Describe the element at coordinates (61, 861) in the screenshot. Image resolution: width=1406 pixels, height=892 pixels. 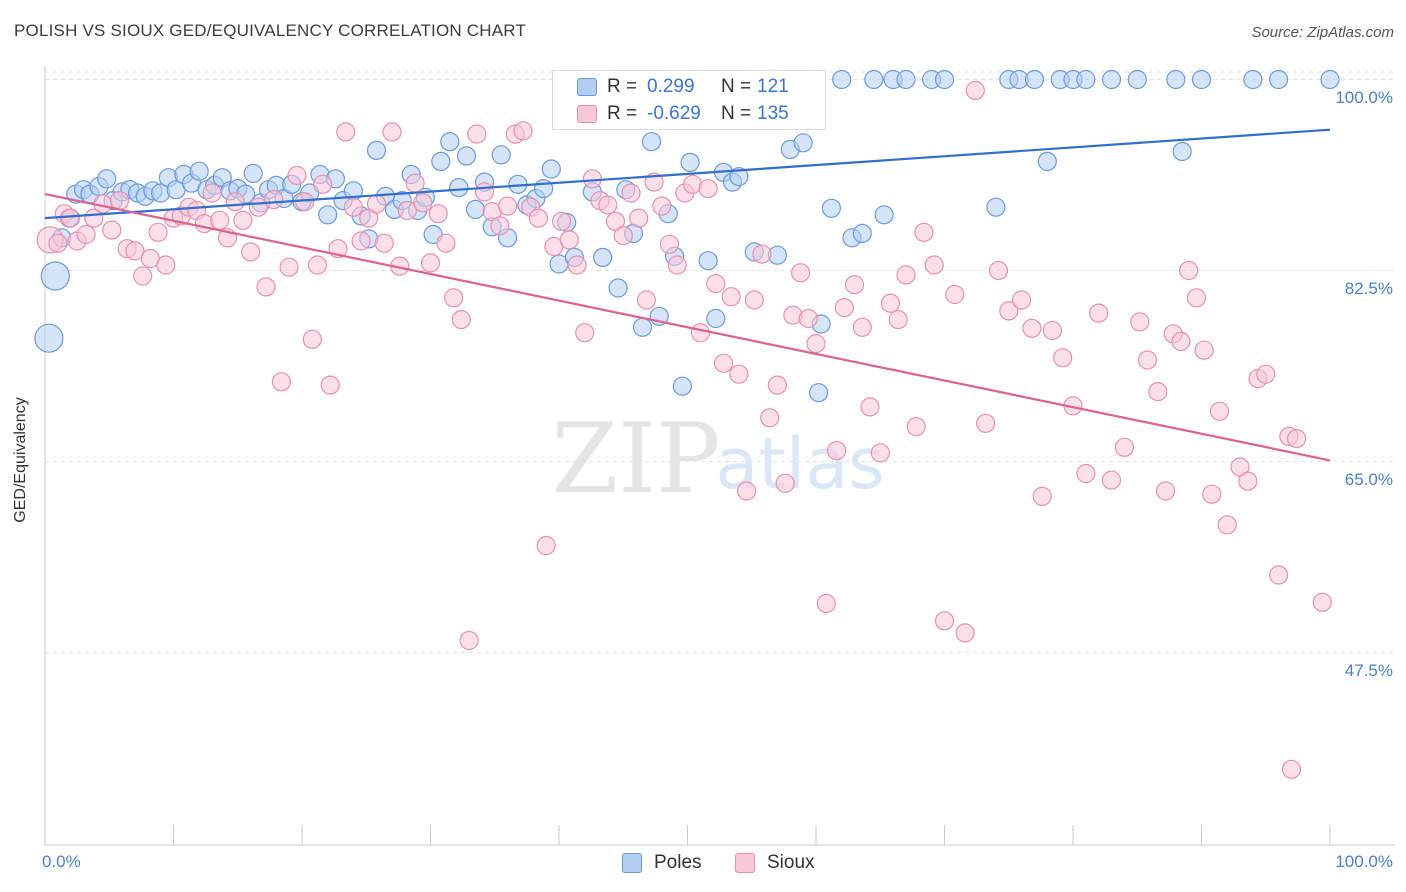
I see `x-tick-label-min: 0.0%` at that location.